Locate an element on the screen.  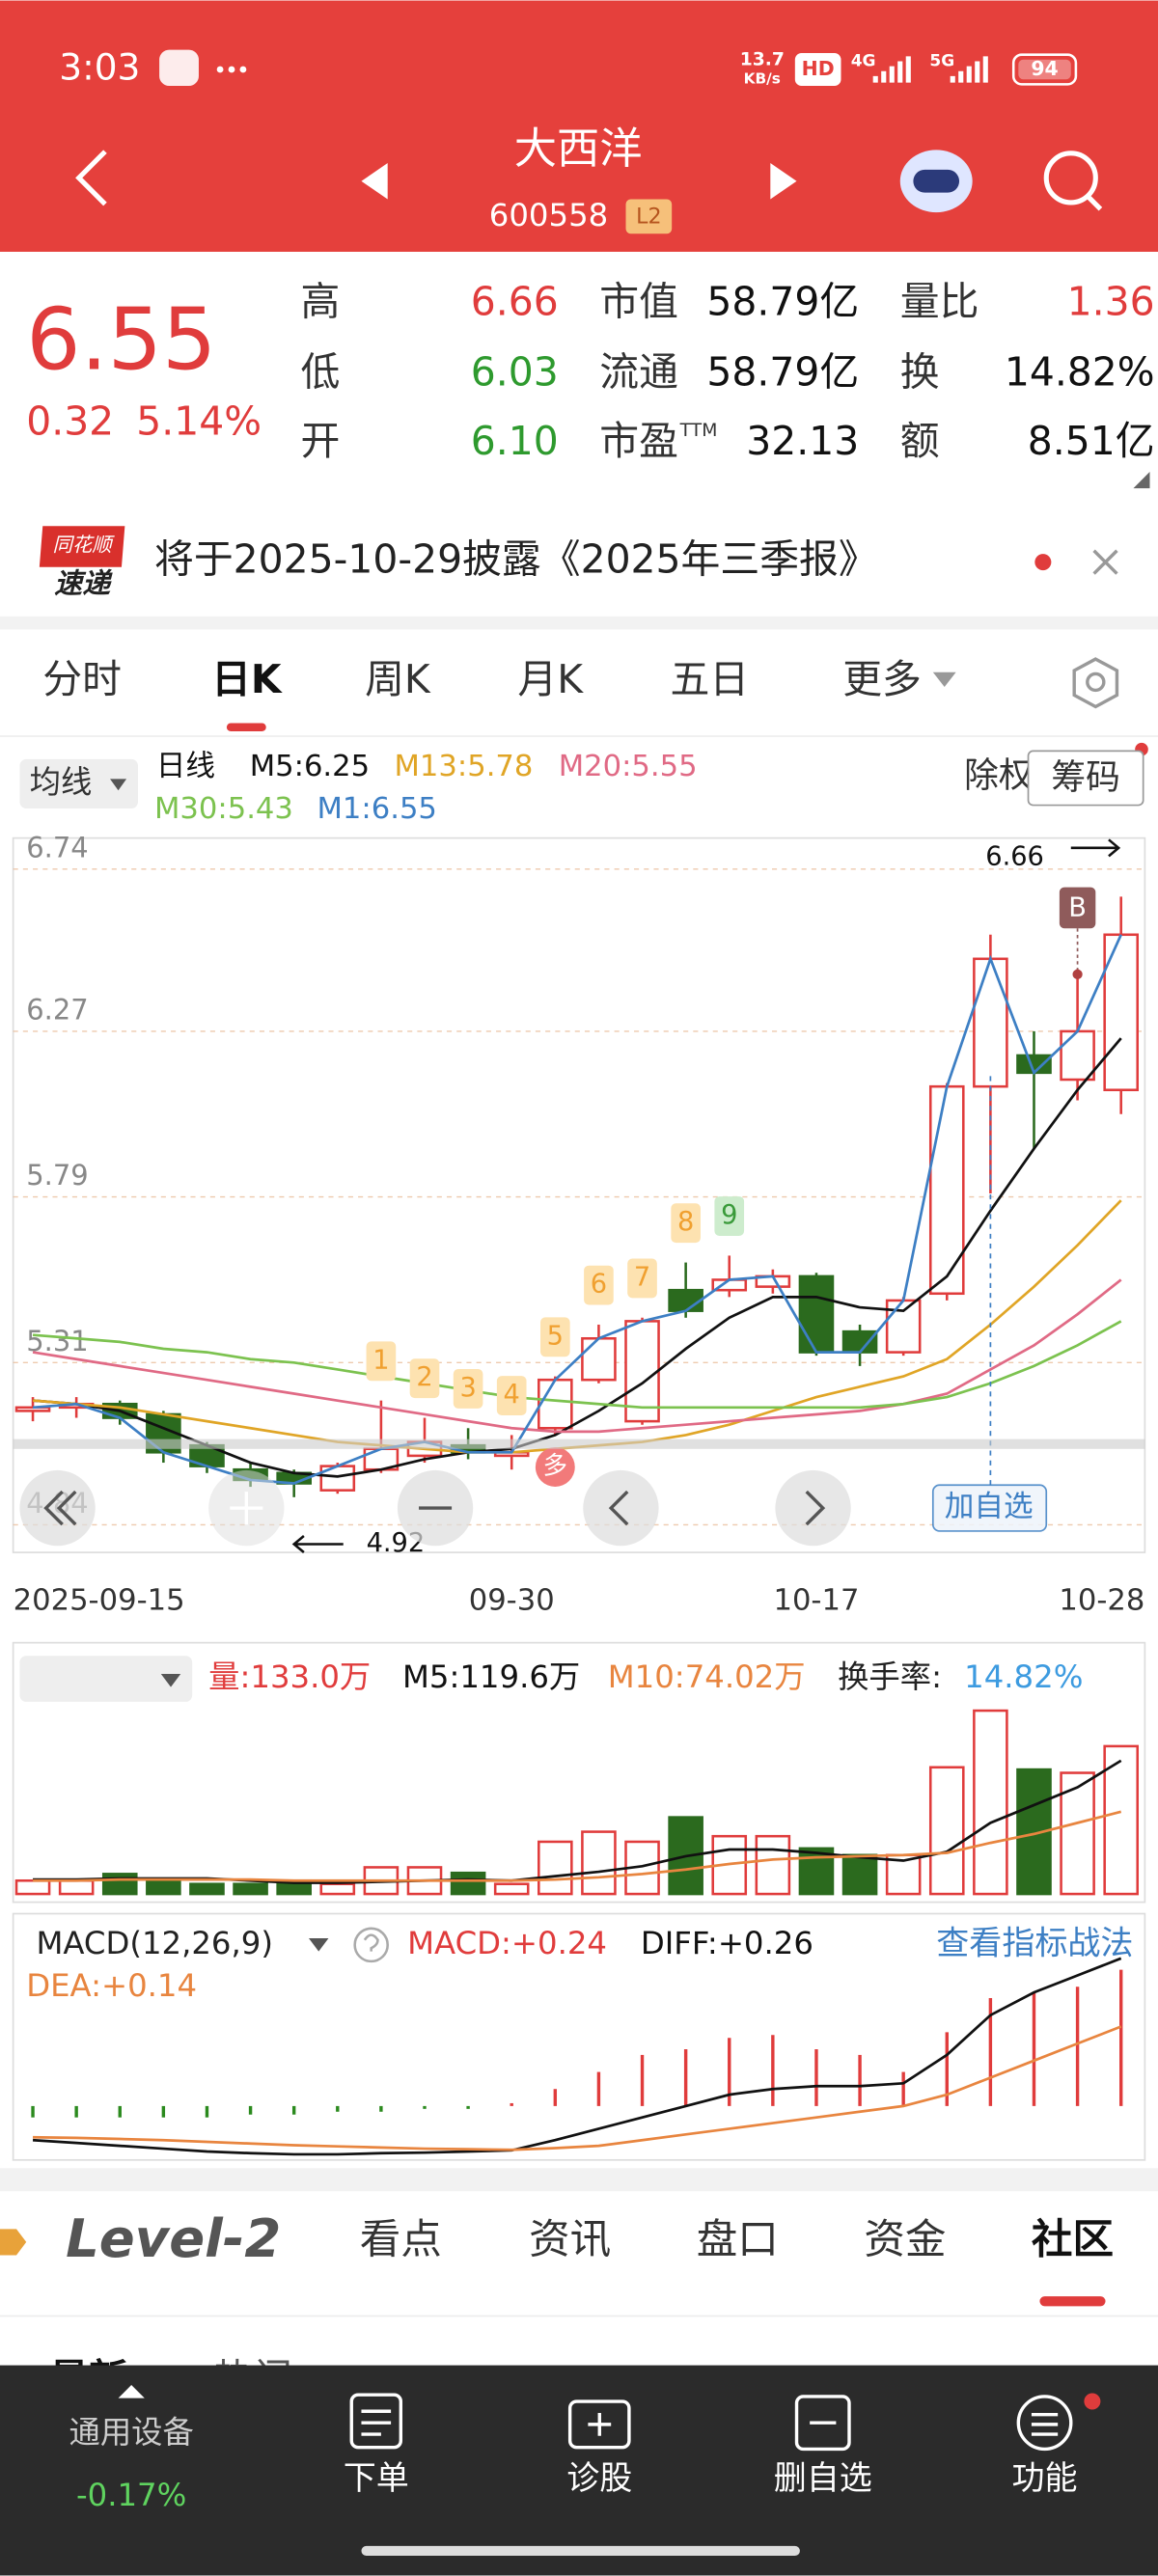
next is located at coordinates (783, 182).